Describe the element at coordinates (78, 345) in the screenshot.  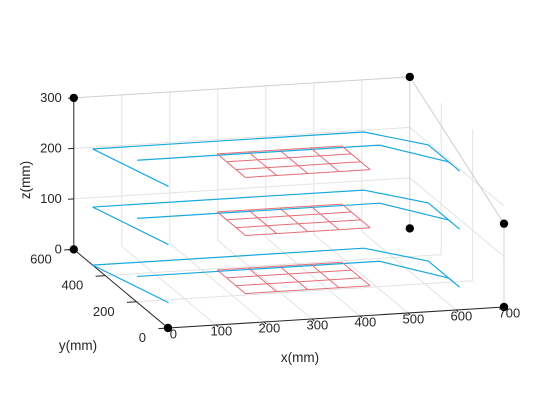
I see `y-axis-label: y(mm)` at that location.